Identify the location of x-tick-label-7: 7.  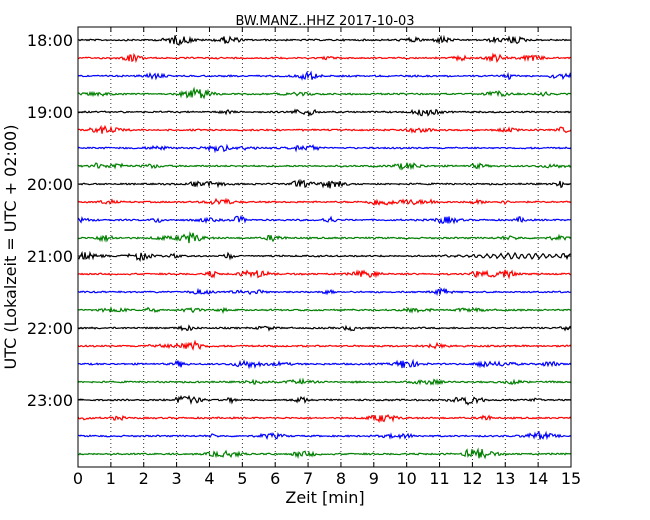
(308, 478).